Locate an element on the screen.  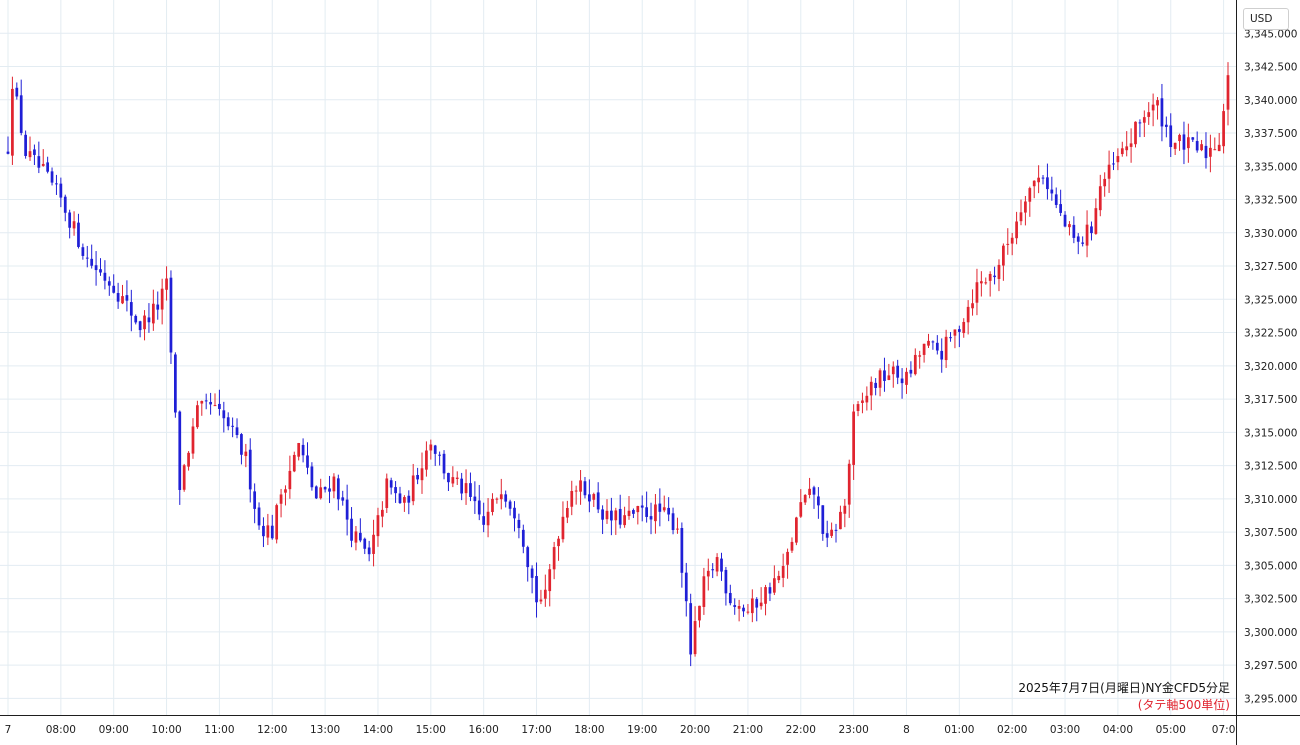
y-tick-label: 3,300.000 is located at coordinates (1270, 633).